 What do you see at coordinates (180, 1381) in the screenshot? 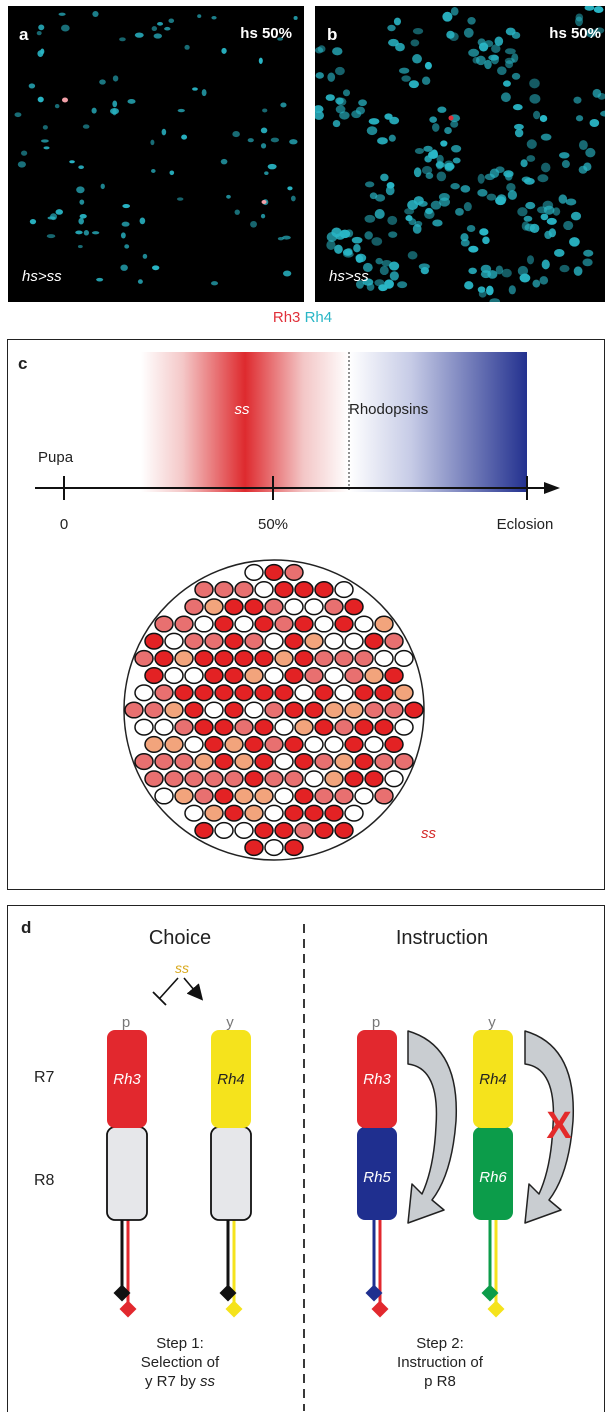
I see `step1-line3: y R7 by ss` at bounding box center [180, 1381].